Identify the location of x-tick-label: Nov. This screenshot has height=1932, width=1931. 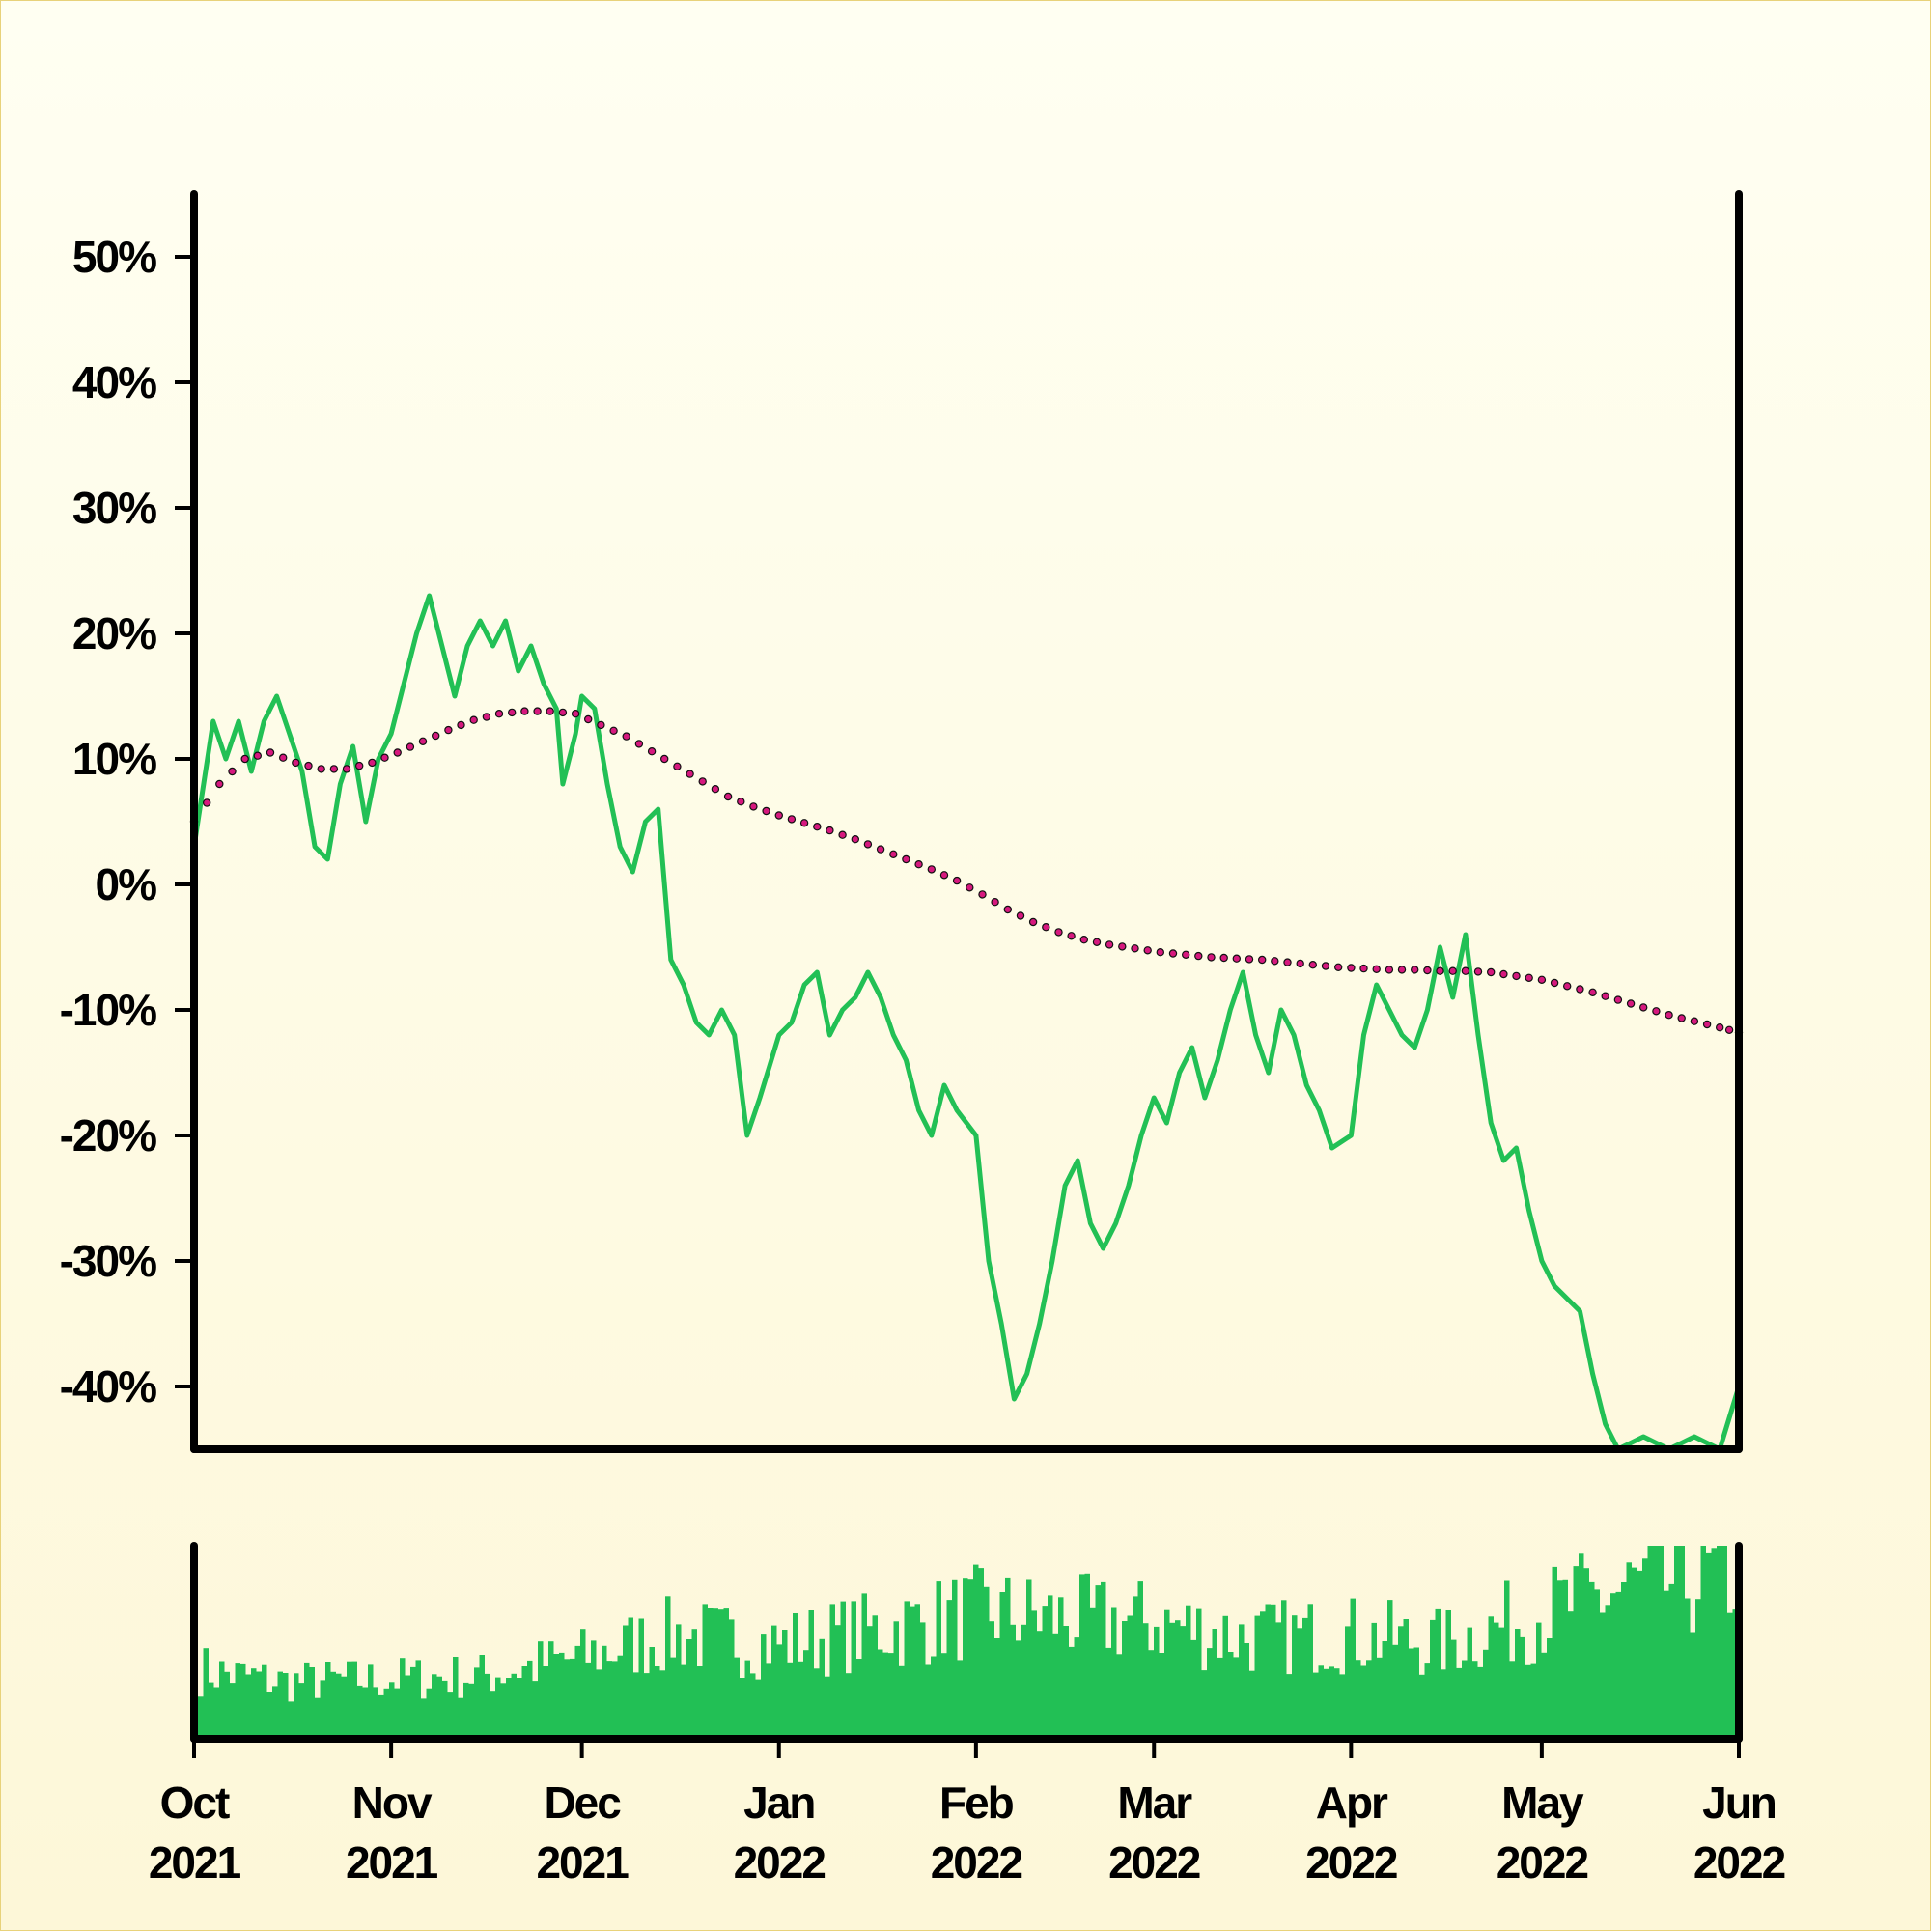
(392, 1803).